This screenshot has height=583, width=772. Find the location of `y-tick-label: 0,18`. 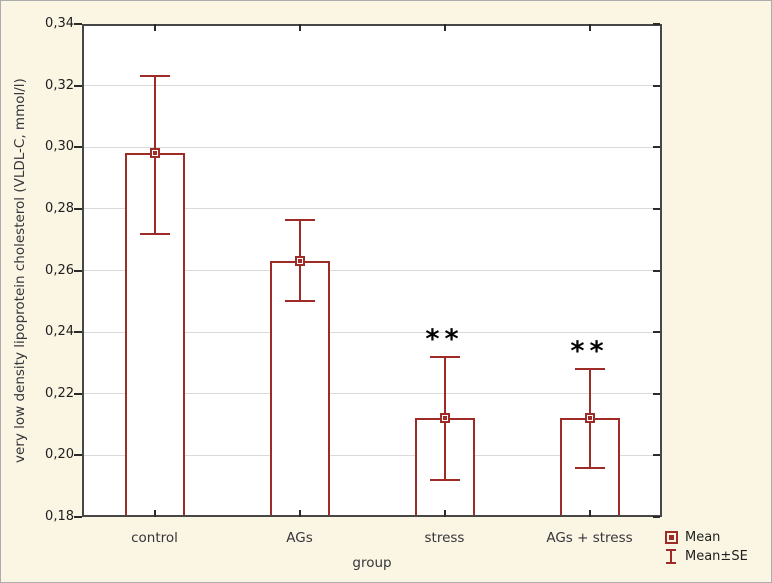

y-tick-label: 0,18 is located at coordinates (59, 516).